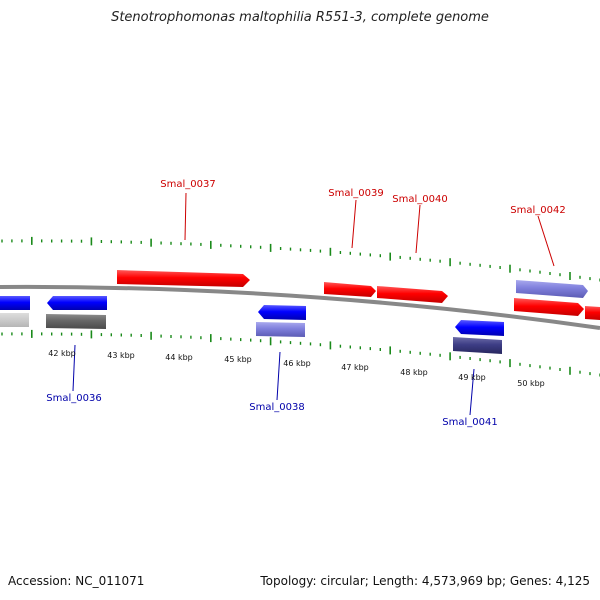 The image size is (600, 600). Describe the element at coordinates (179, 357) in the screenshot. I see `scale-label-44-kbp: 44 kbp` at that location.